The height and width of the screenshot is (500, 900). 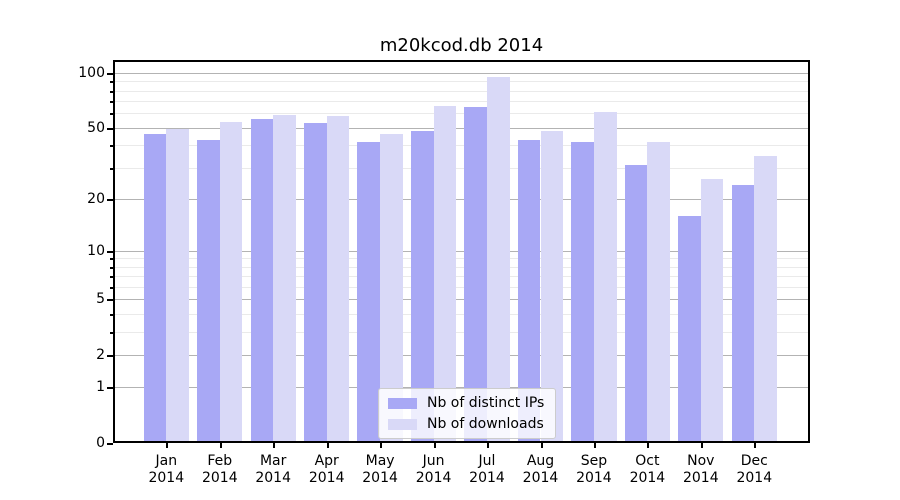 I want to click on x-tick-label: Mar 2014, so click(x=273, y=469).